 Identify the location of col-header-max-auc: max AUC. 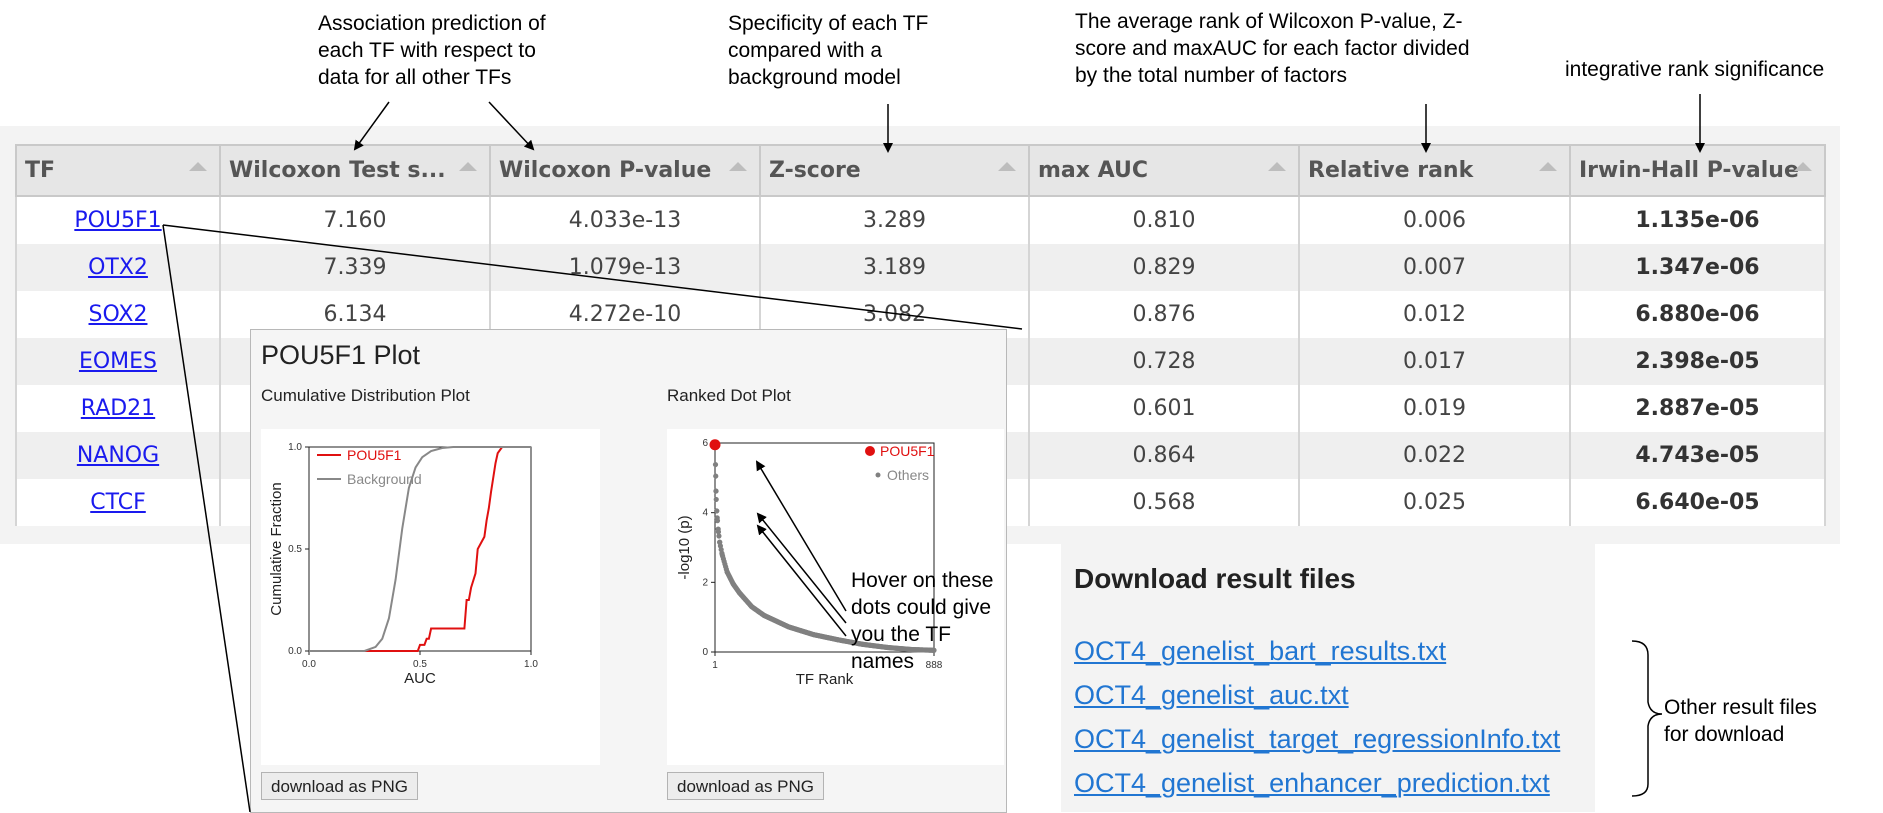
(1164, 170).